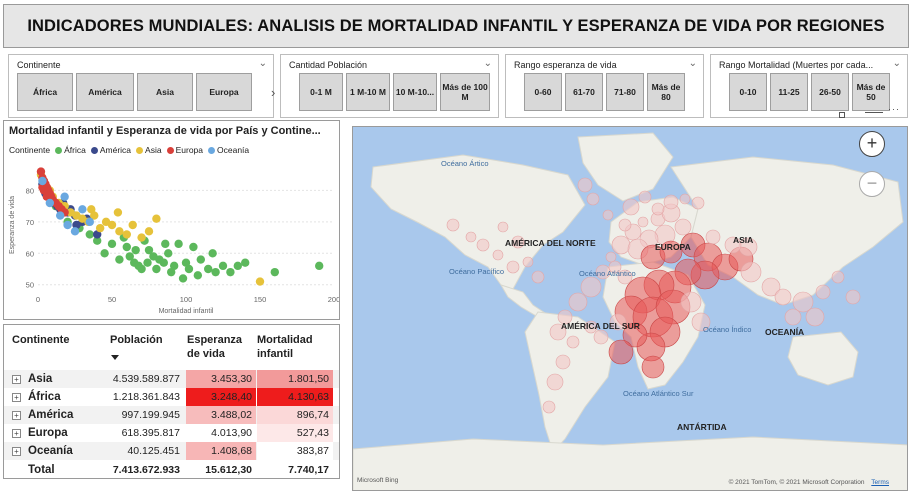  I want to click on matrix-header-continente: Continente, so click(41, 340).